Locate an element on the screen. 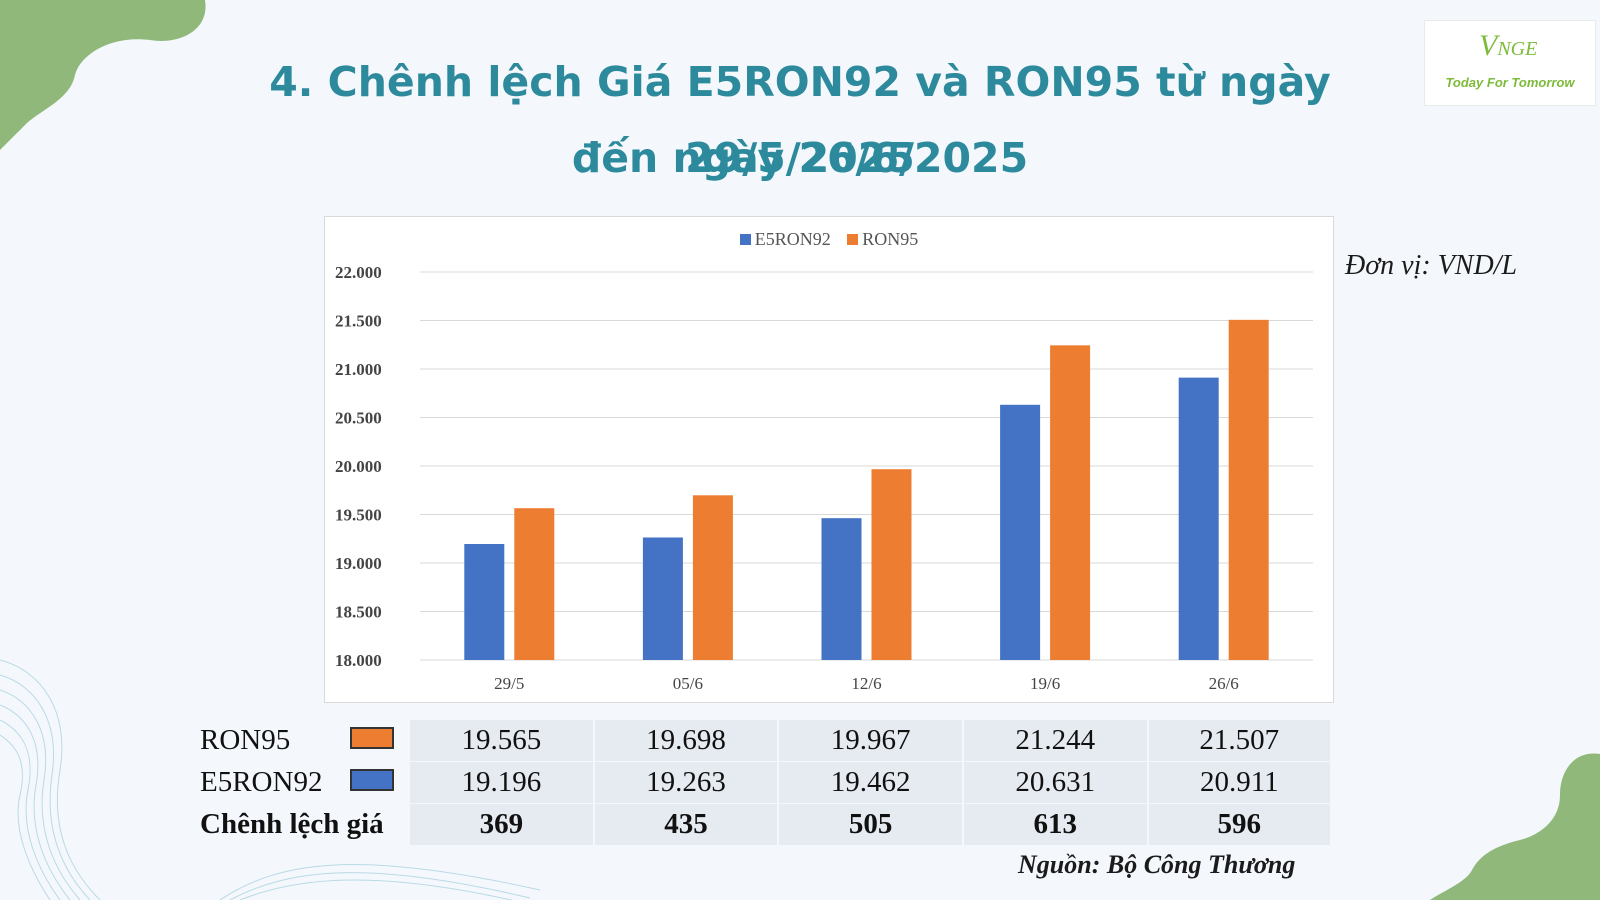  source-note: Nguồn: Bộ Công Thương is located at coordinates (1157, 864).